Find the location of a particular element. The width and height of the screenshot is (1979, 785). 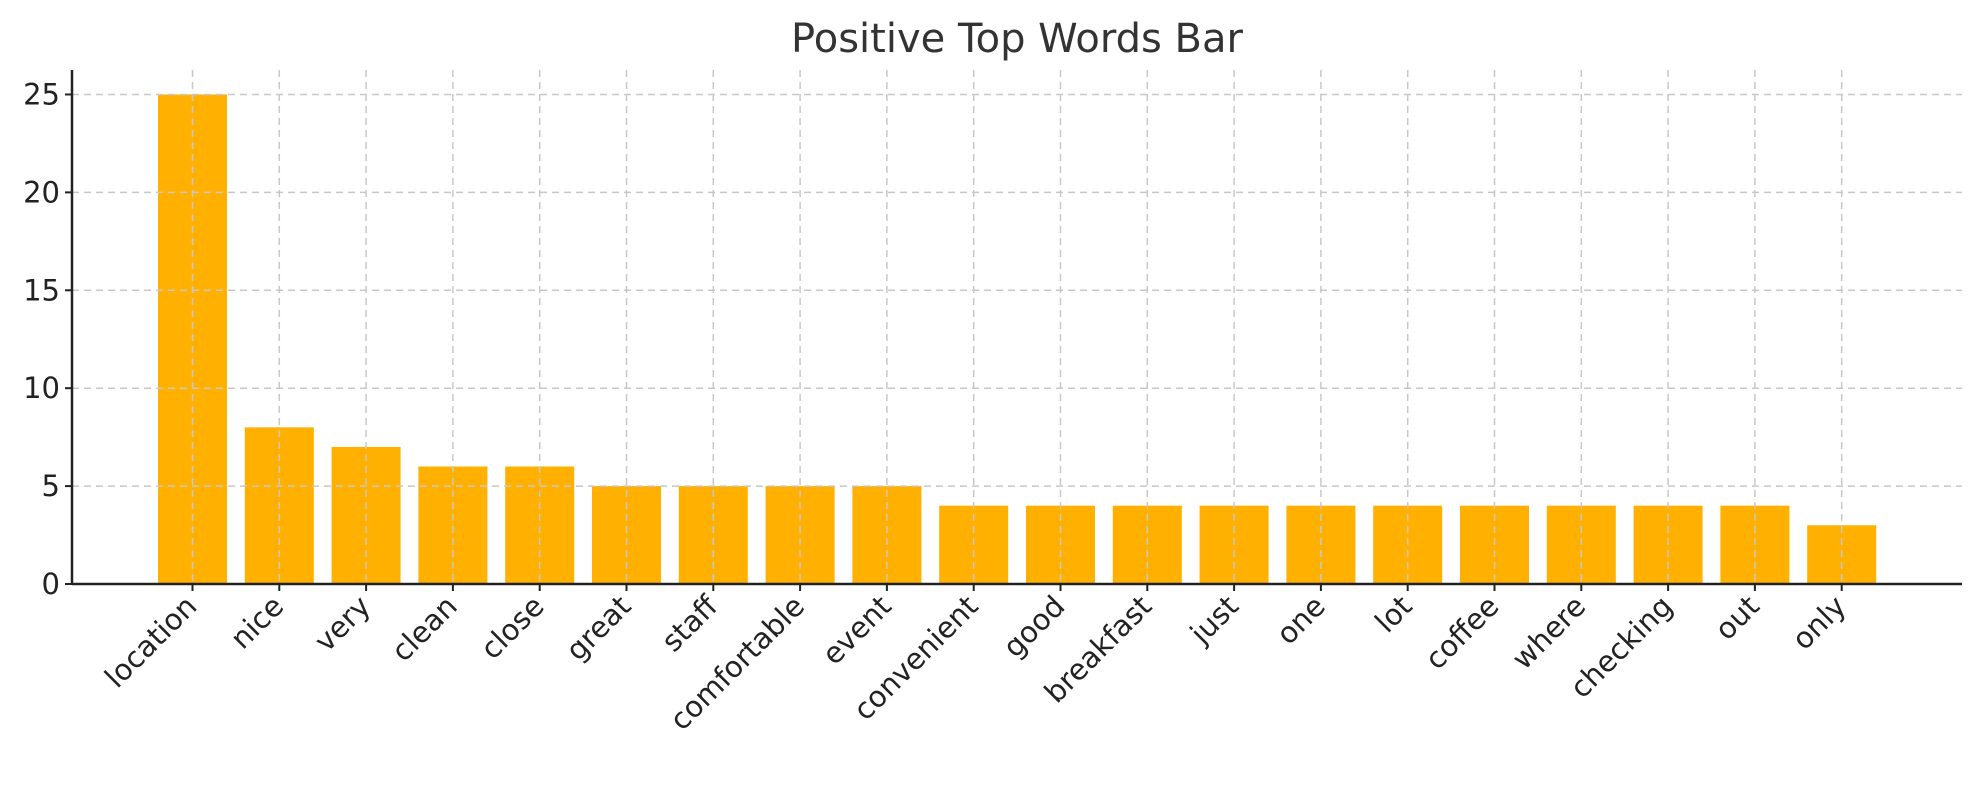

x-tick-label: close is located at coordinates (512, 627).